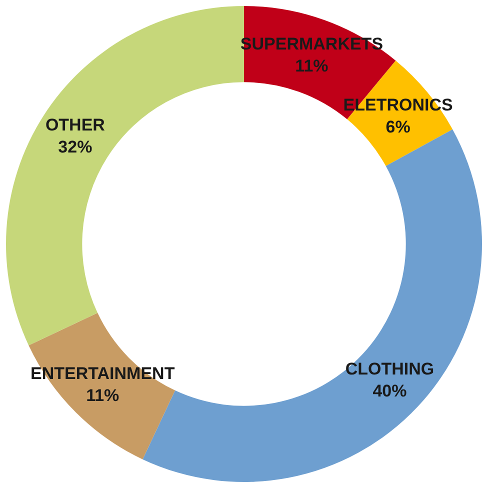  What do you see at coordinates (398, 126) in the screenshot?
I see `data-label: 6%` at bounding box center [398, 126].